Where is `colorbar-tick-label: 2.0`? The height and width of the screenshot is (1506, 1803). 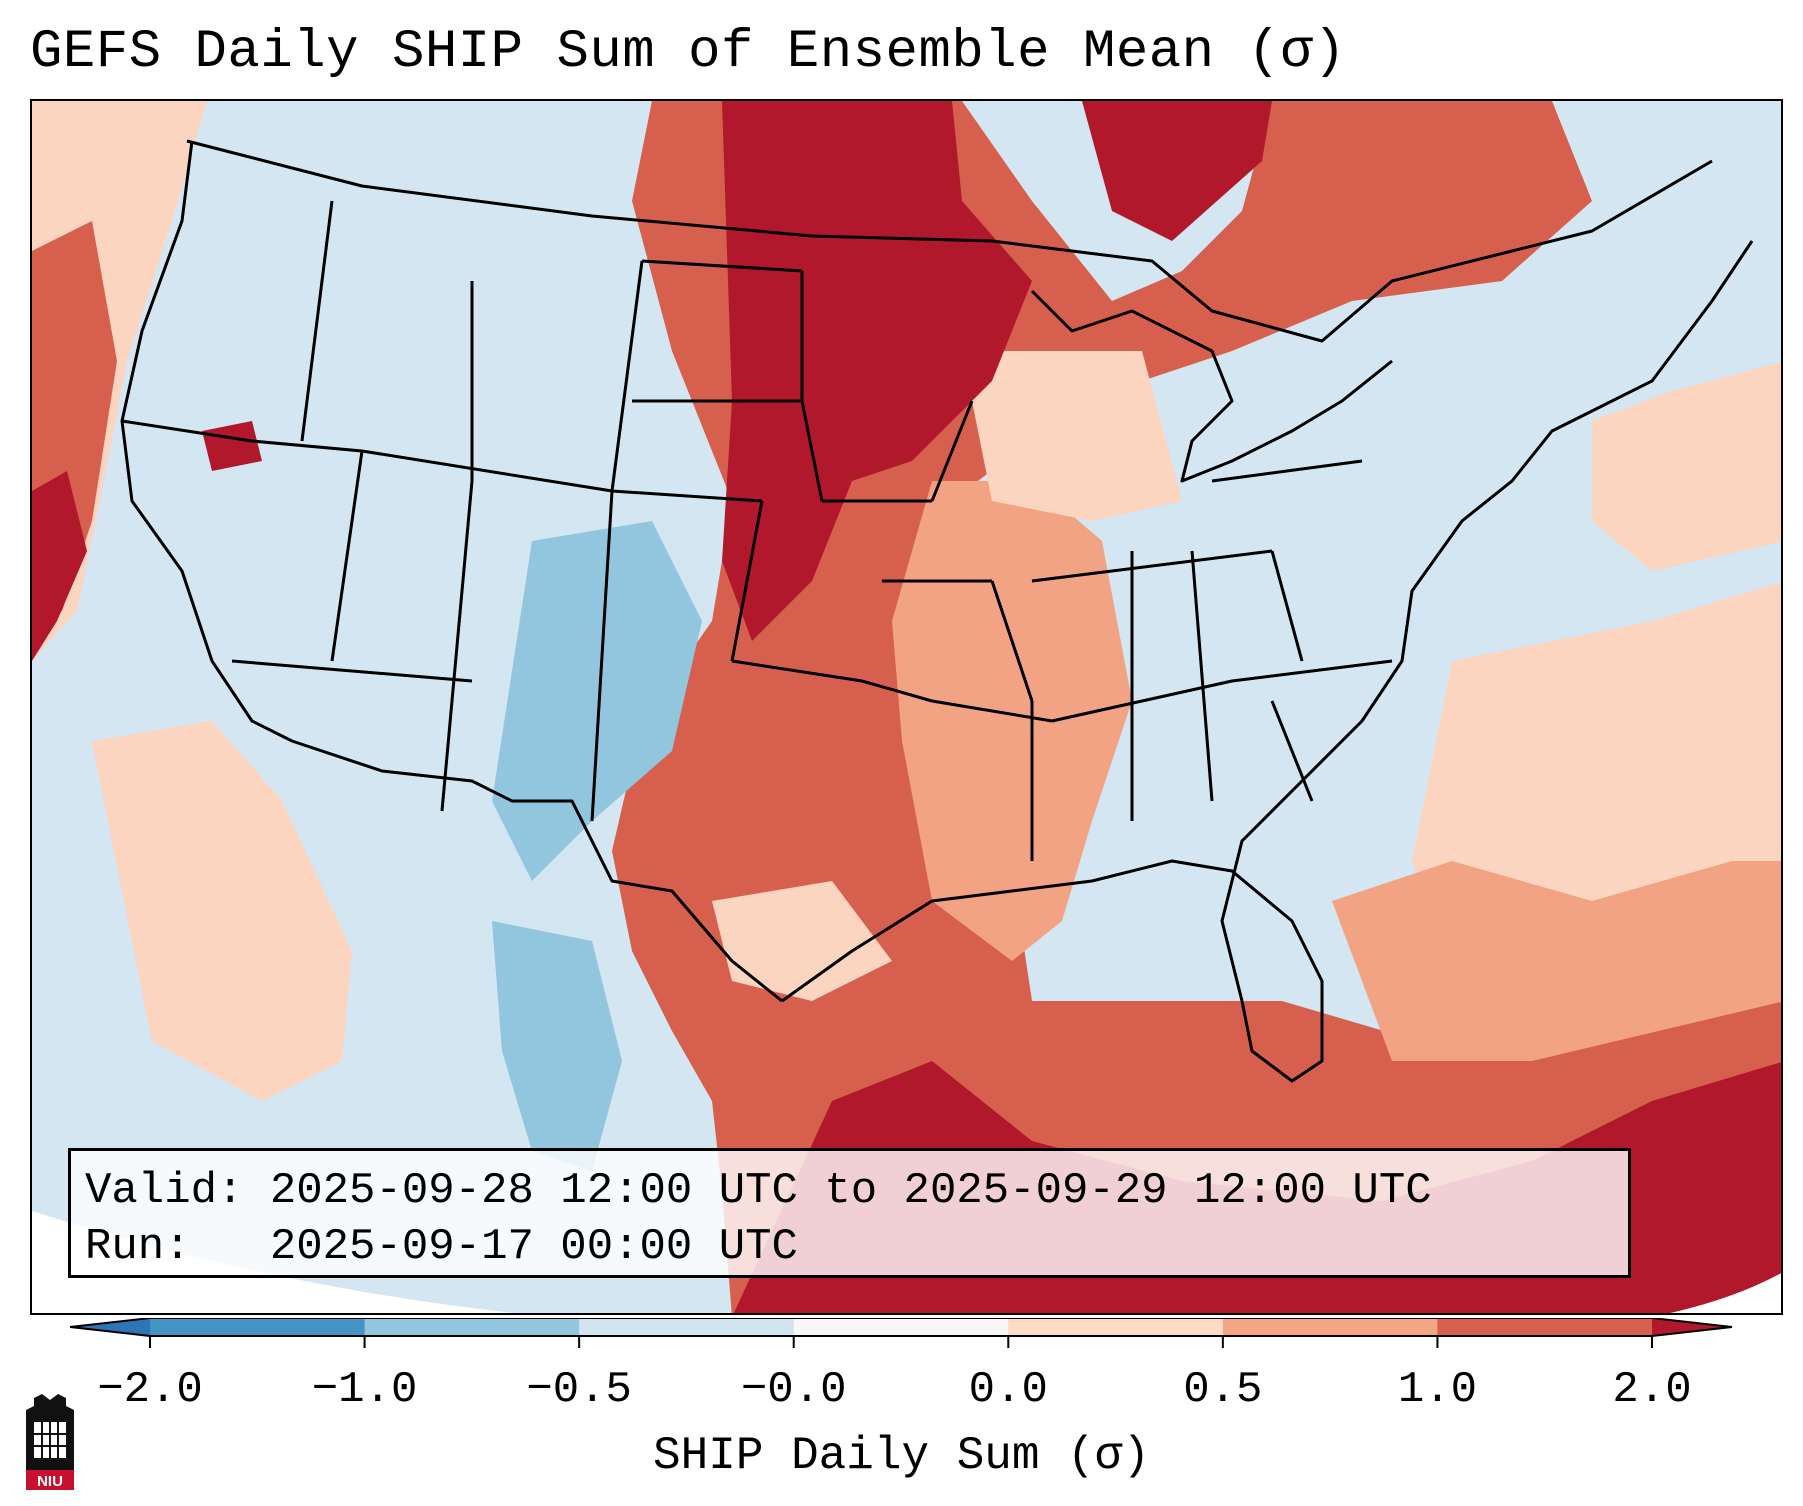 colorbar-tick-label: 2.0 is located at coordinates (1652, 1390).